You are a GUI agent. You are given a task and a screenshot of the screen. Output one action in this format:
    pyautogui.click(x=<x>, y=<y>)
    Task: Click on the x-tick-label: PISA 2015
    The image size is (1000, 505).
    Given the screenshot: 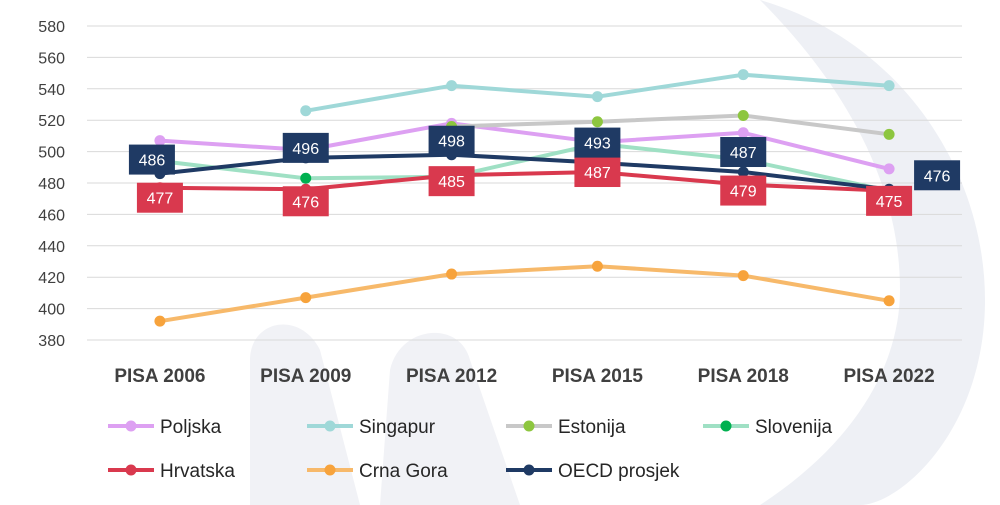 What is the action you would take?
    pyautogui.click(x=598, y=376)
    